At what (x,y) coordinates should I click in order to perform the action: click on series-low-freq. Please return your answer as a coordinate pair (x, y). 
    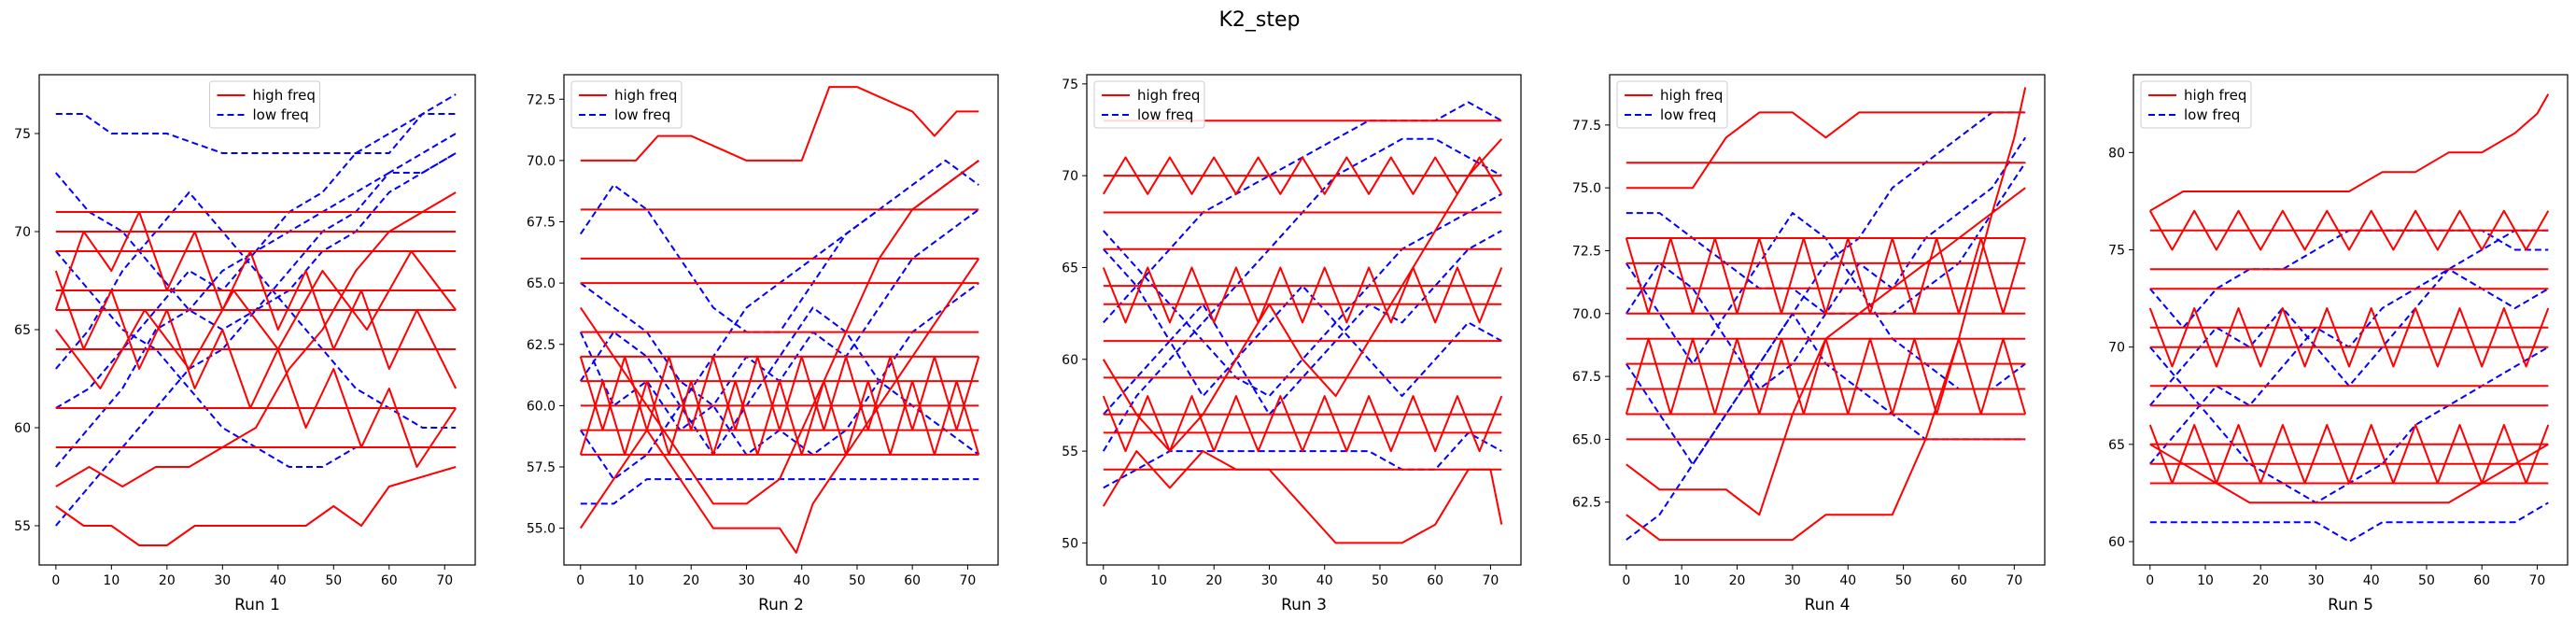
    Looking at the image, I should click on (1302, 295).